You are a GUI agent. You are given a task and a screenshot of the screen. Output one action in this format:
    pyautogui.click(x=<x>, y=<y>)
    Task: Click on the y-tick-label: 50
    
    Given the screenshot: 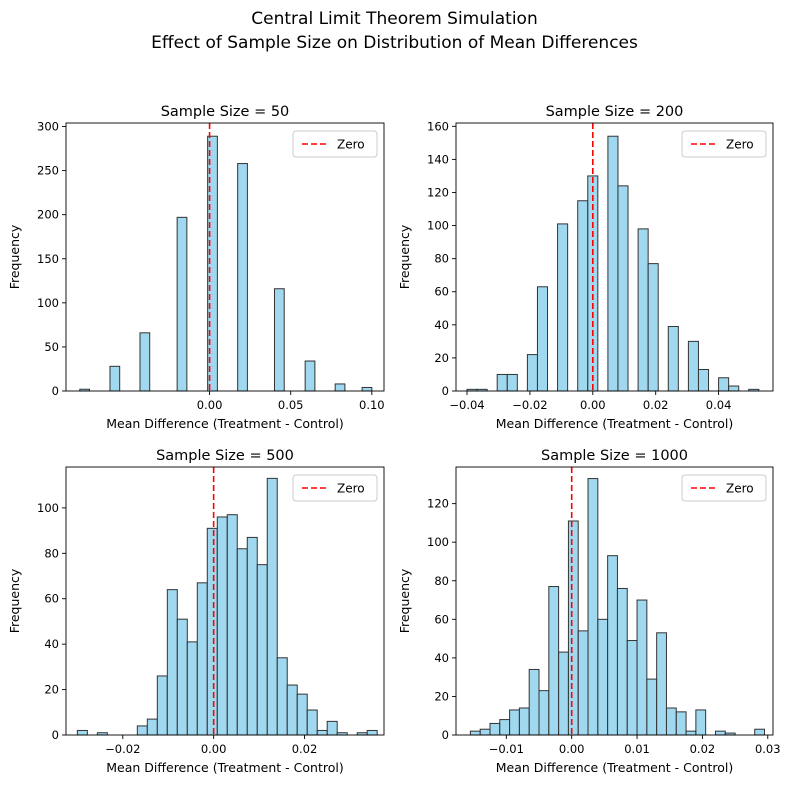 What is the action you would take?
    pyautogui.click(x=51, y=347)
    